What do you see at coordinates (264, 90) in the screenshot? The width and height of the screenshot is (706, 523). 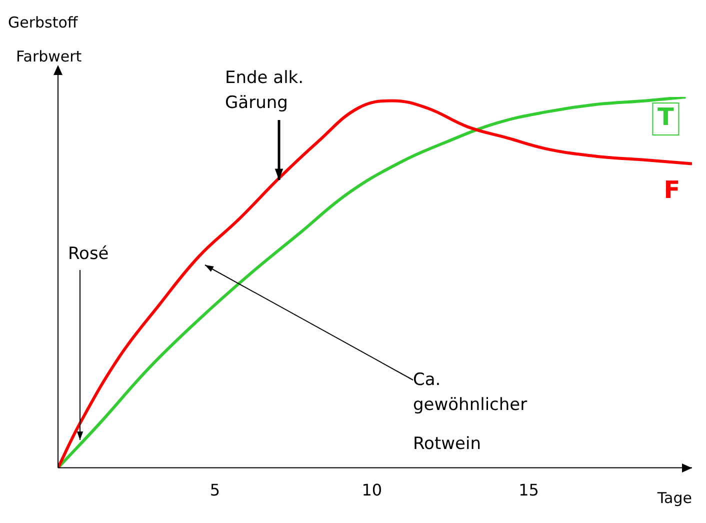 I see `annotation: Ende alk. Gärung` at bounding box center [264, 90].